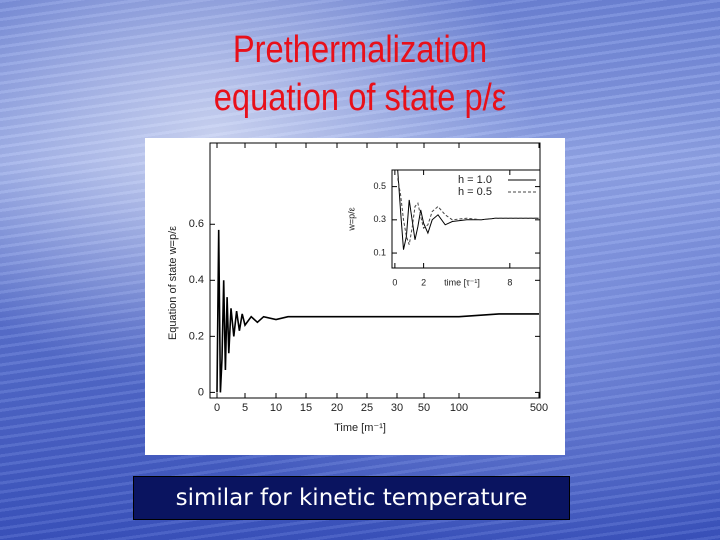 The height and width of the screenshot is (540, 720). What do you see at coordinates (423, 282) in the screenshot?
I see `x-tick-label: 2` at bounding box center [423, 282].